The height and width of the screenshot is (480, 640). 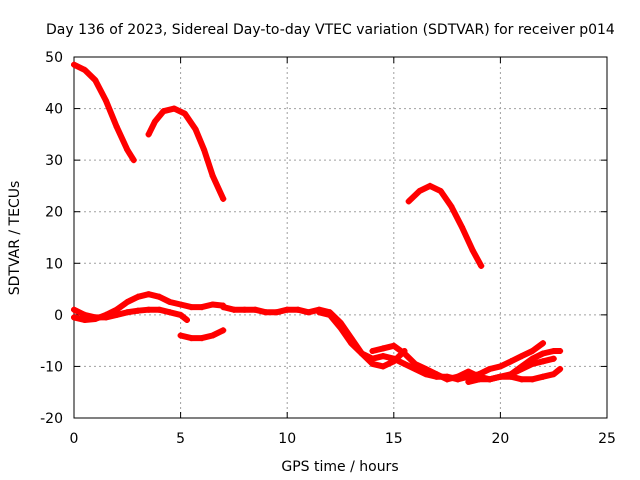 What do you see at coordinates (51, 367) in the screenshot?
I see `y-tick-label: -10` at bounding box center [51, 367].